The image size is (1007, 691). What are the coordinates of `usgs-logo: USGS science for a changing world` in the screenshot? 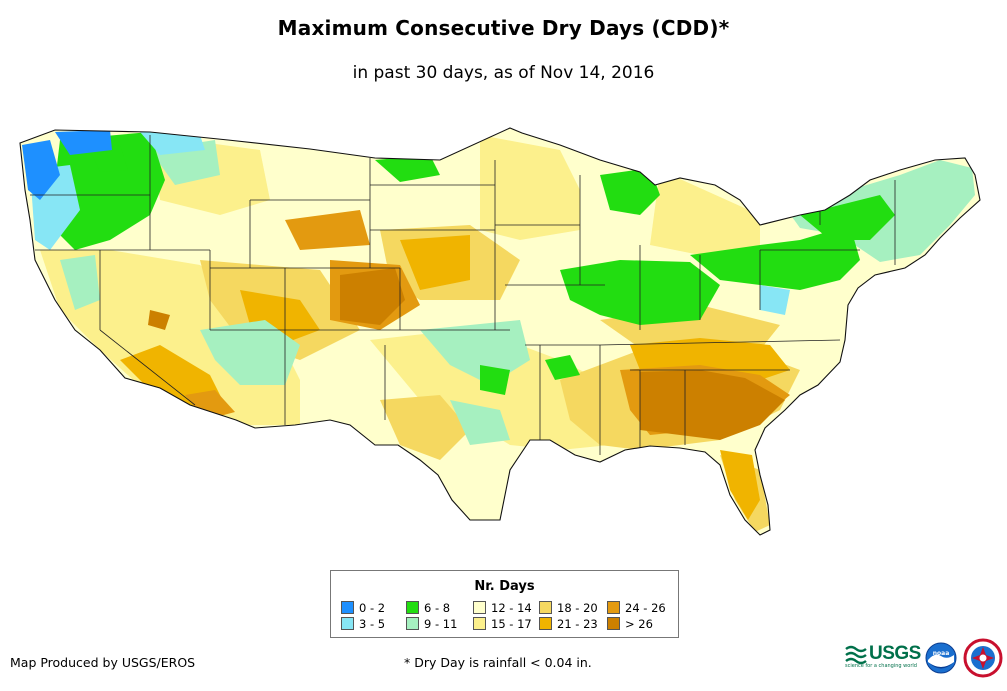 It's located at (883, 656).